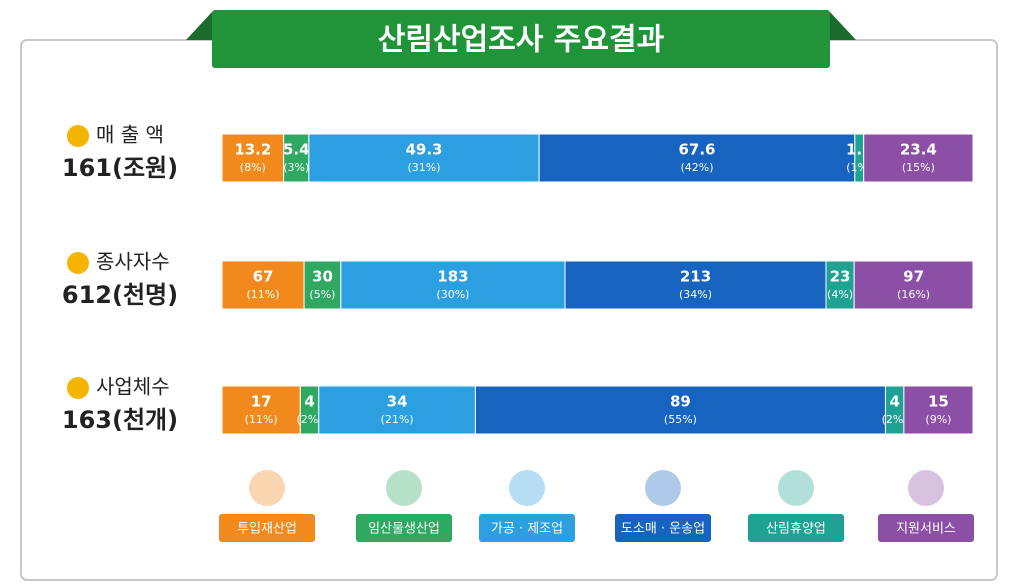 The height and width of the screenshot is (584, 1024). What do you see at coordinates (120, 295) in the screenshot?
I see `category-total: 612(천명)` at bounding box center [120, 295].